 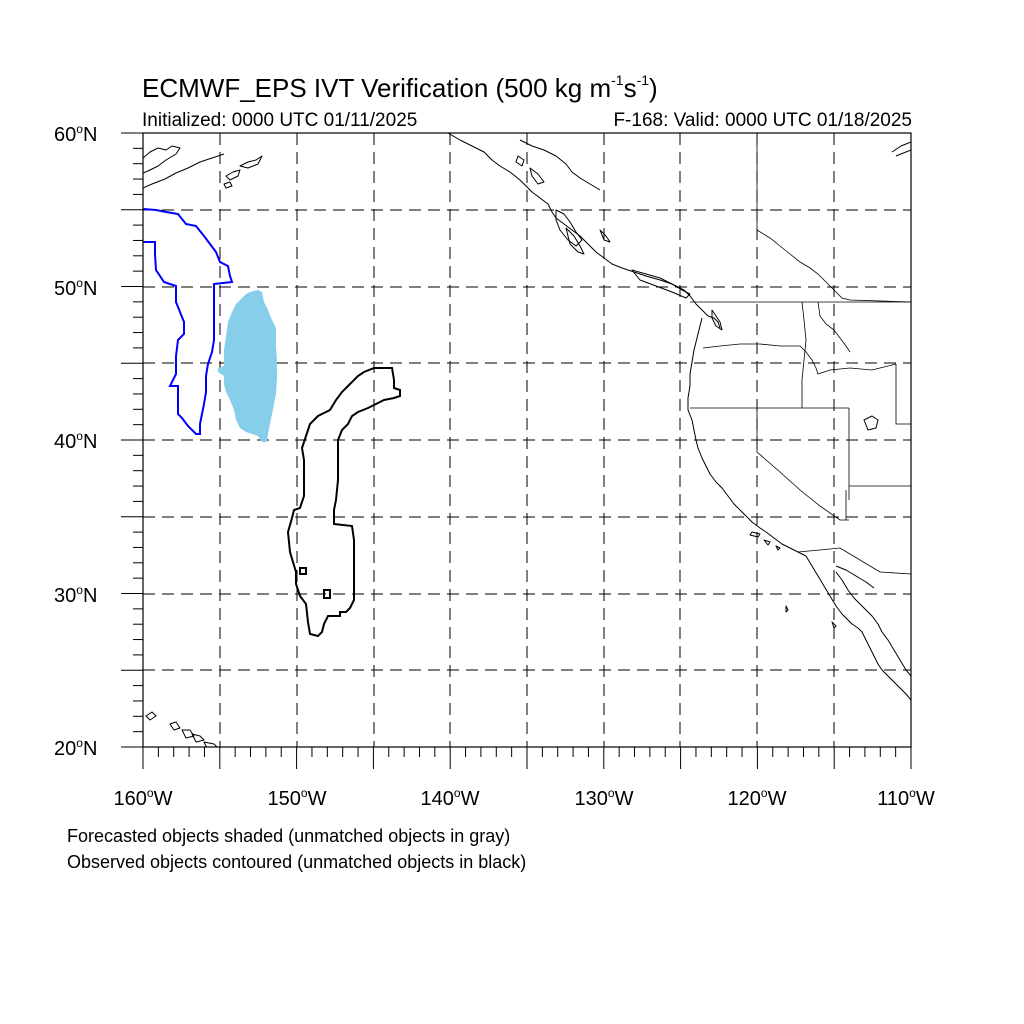 What do you see at coordinates (280, 120) in the screenshot?
I see `initialized-time: Initialized: 0000 UTC 01/11/2025` at bounding box center [280, 120].